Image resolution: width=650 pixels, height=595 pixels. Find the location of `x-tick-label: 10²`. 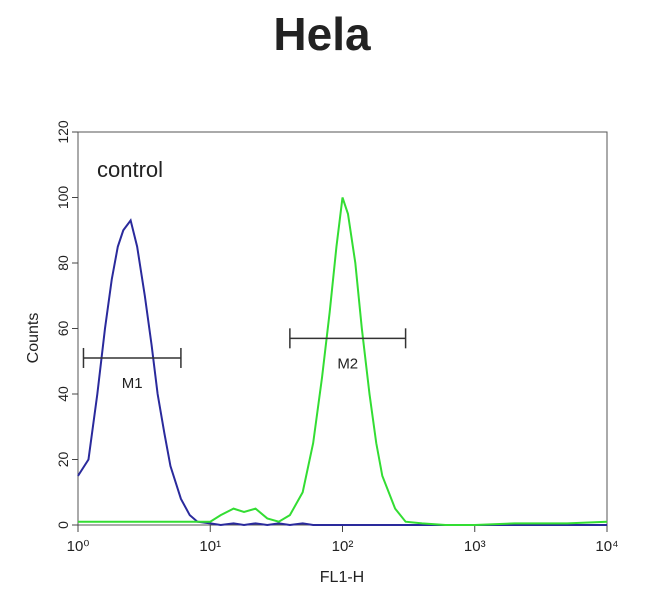

x-tick-label: 10² is located at coordinates (343, 546).